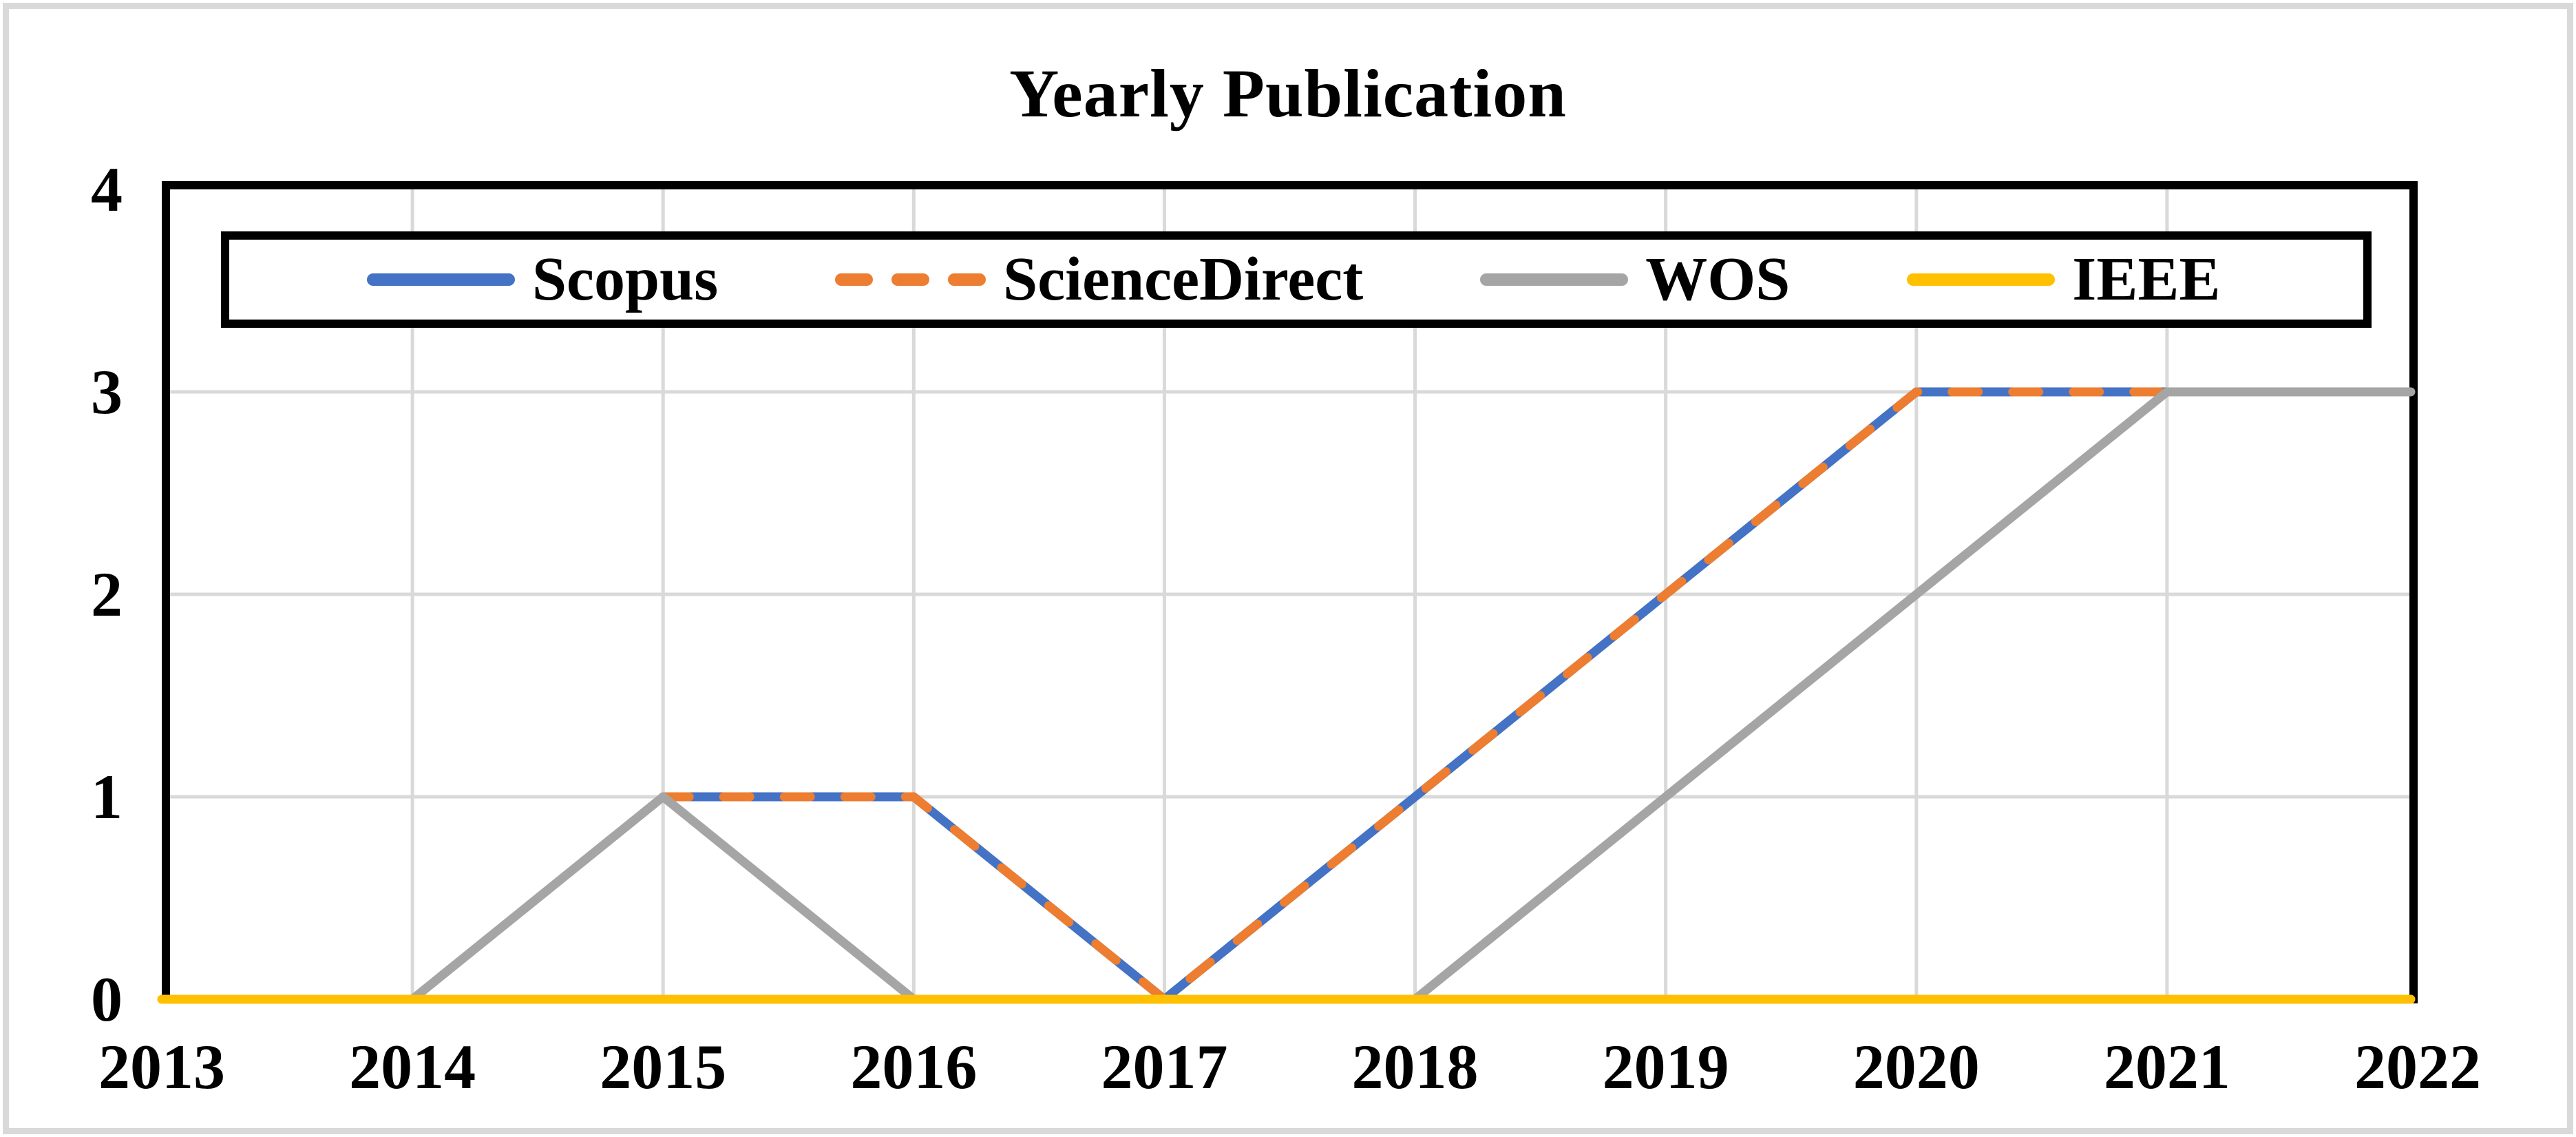 Image resolution: width=2576 pixels, height=1137 pixels. What do you see at coordinates (1165, 1067) in the screenshot?
I see `x-tick-label: 2017` at bounding box center [1165, 1067].